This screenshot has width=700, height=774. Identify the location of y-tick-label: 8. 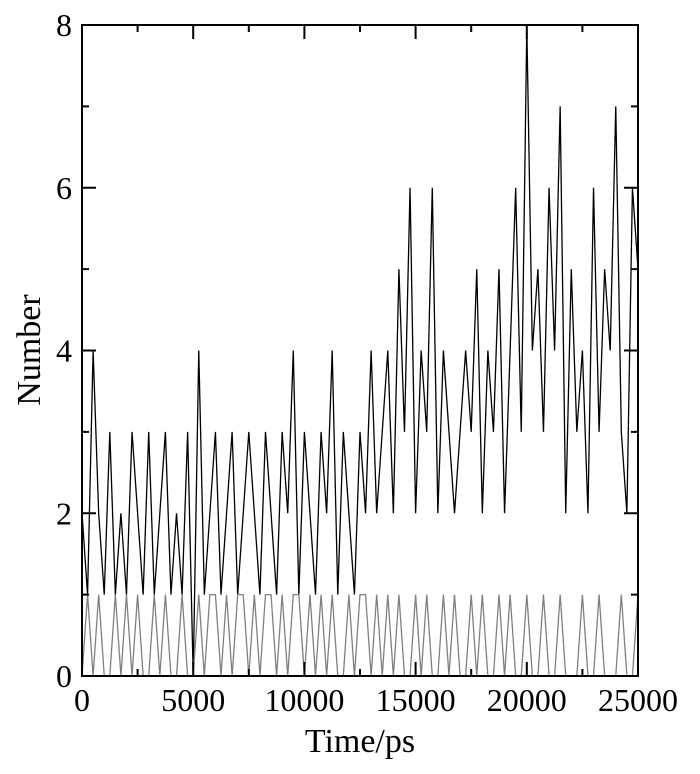
(64, 25).